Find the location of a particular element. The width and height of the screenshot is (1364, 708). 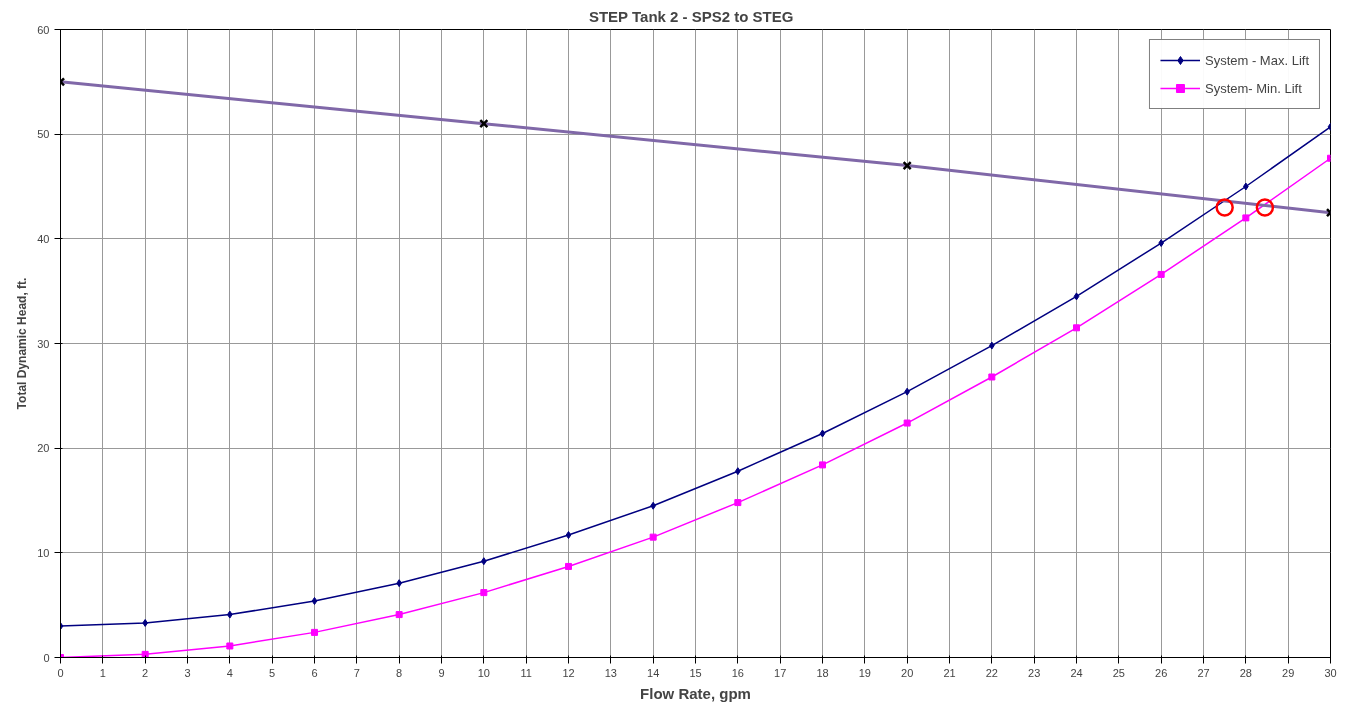

x-tick-label: 15 is located at coordinates (695, 672).